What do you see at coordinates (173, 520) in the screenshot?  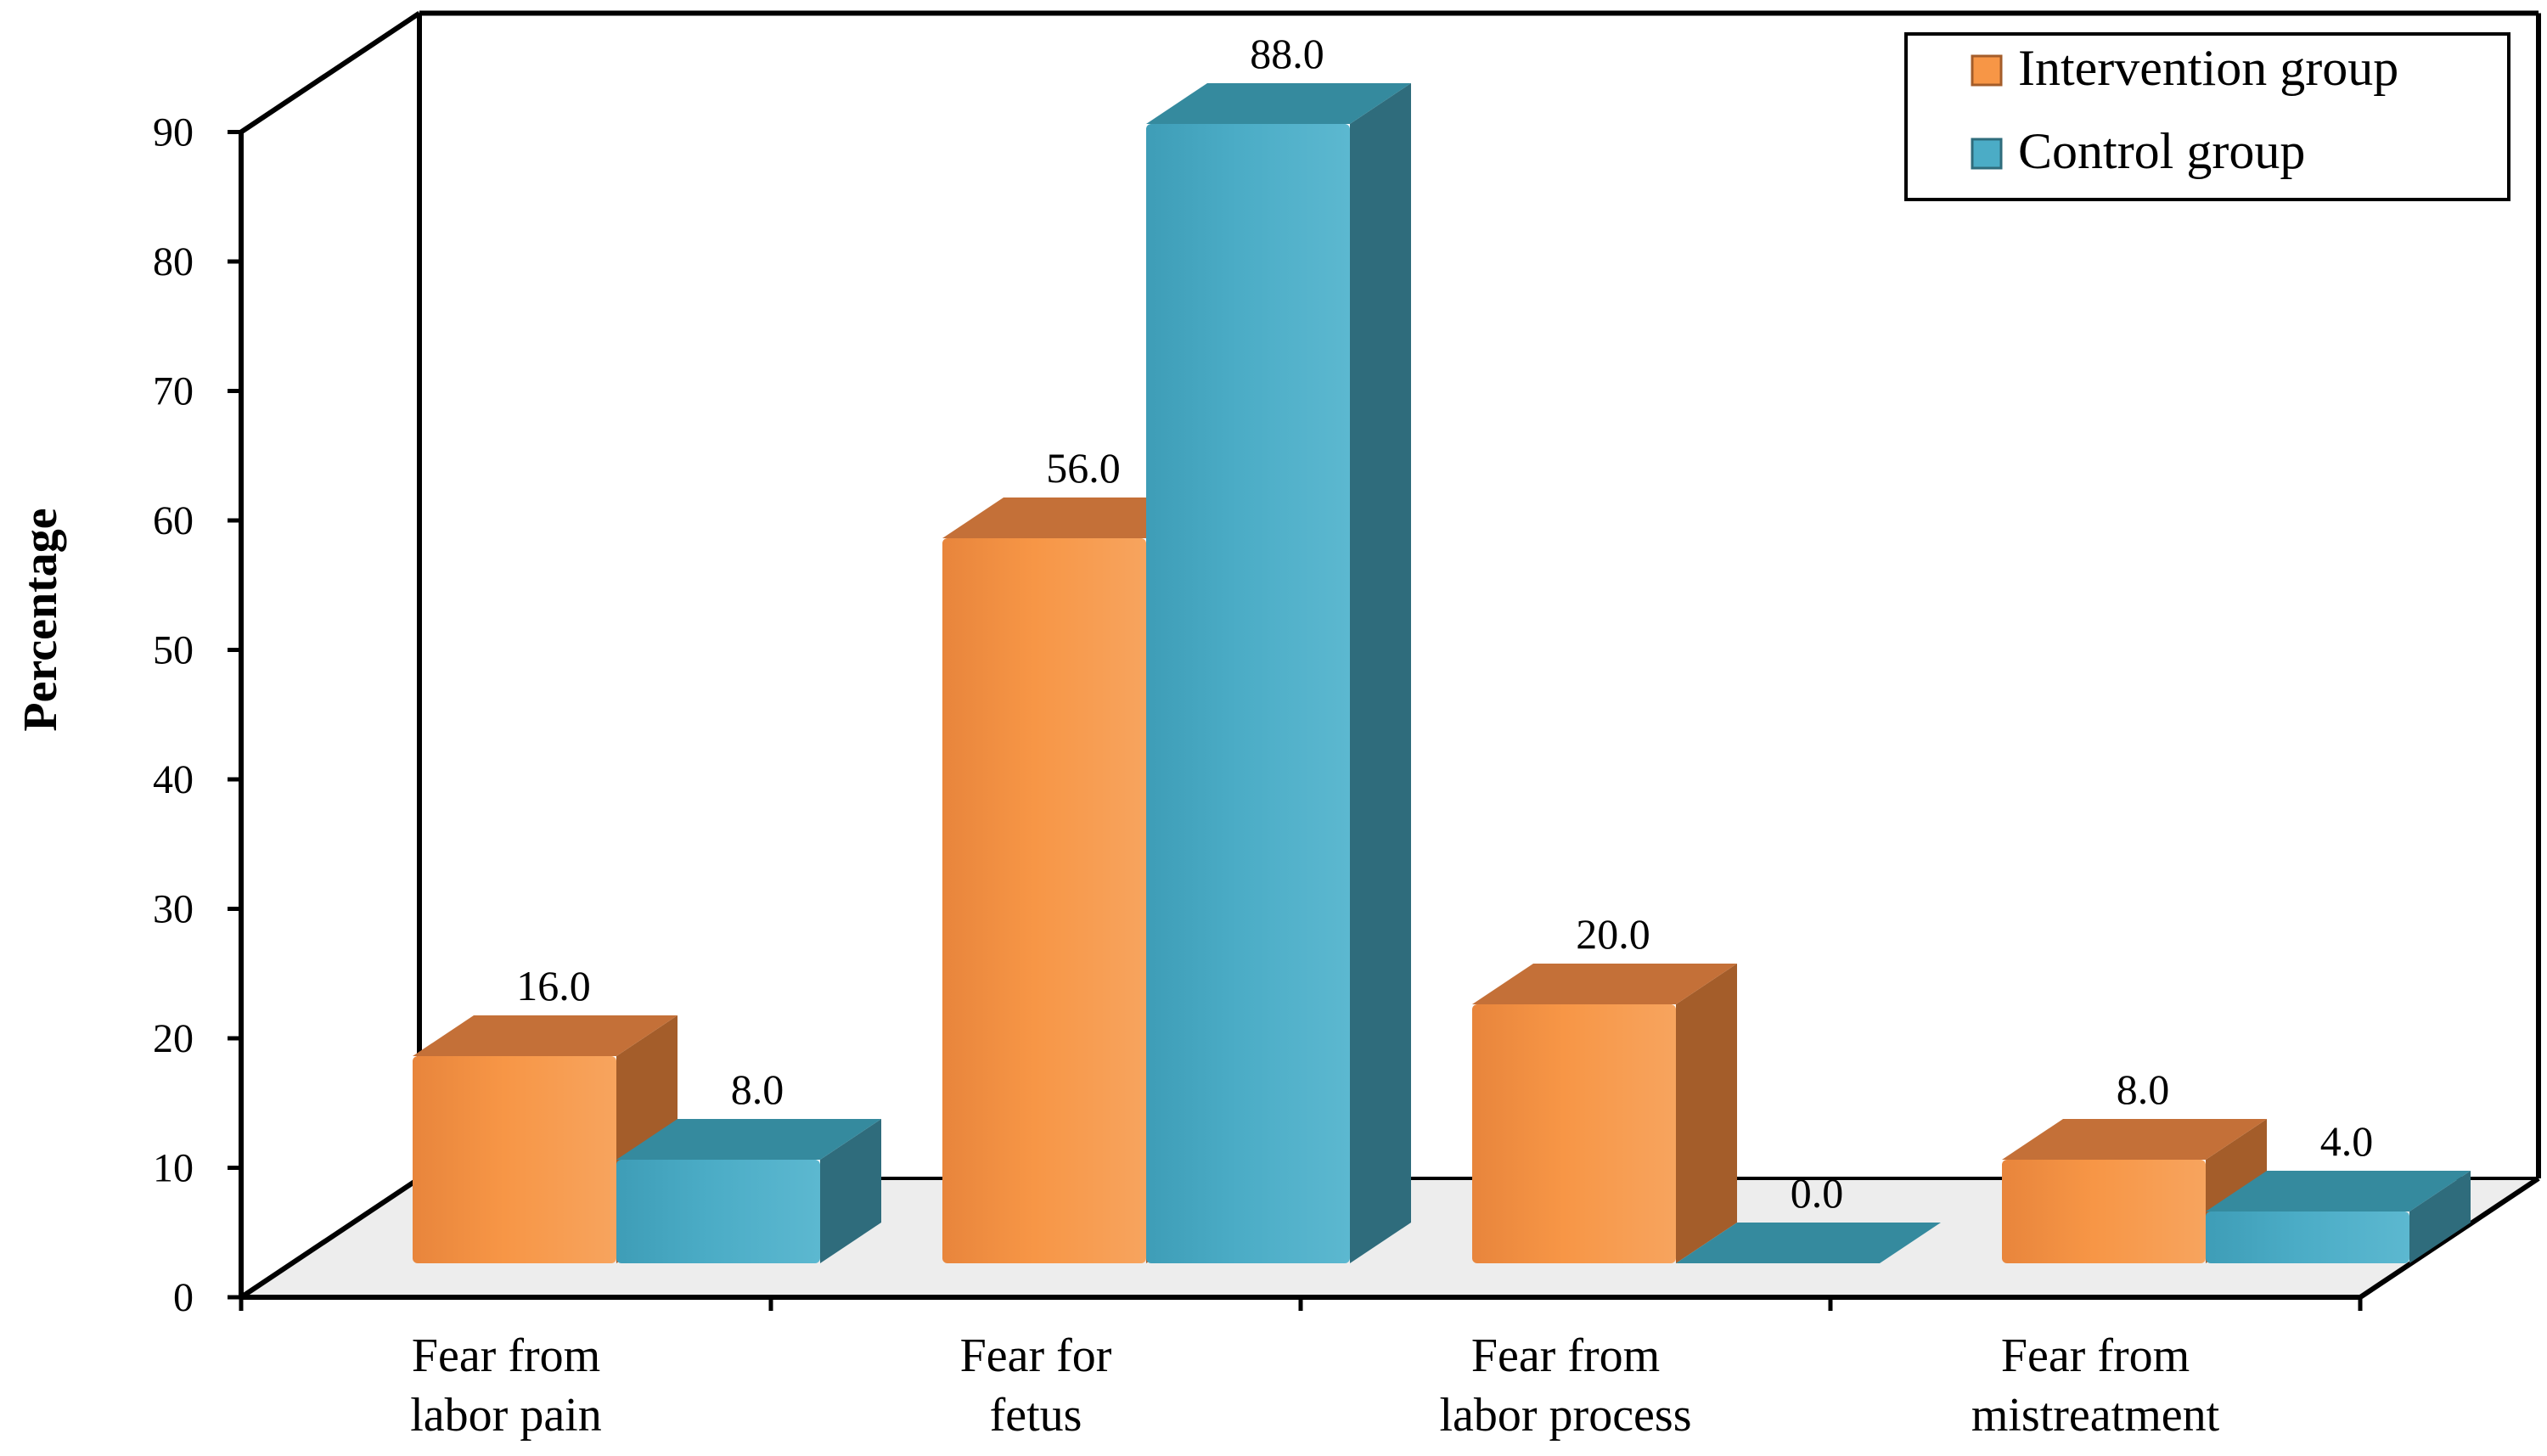 I see `y-tick-label: 60` at bounding box center [173, 520].